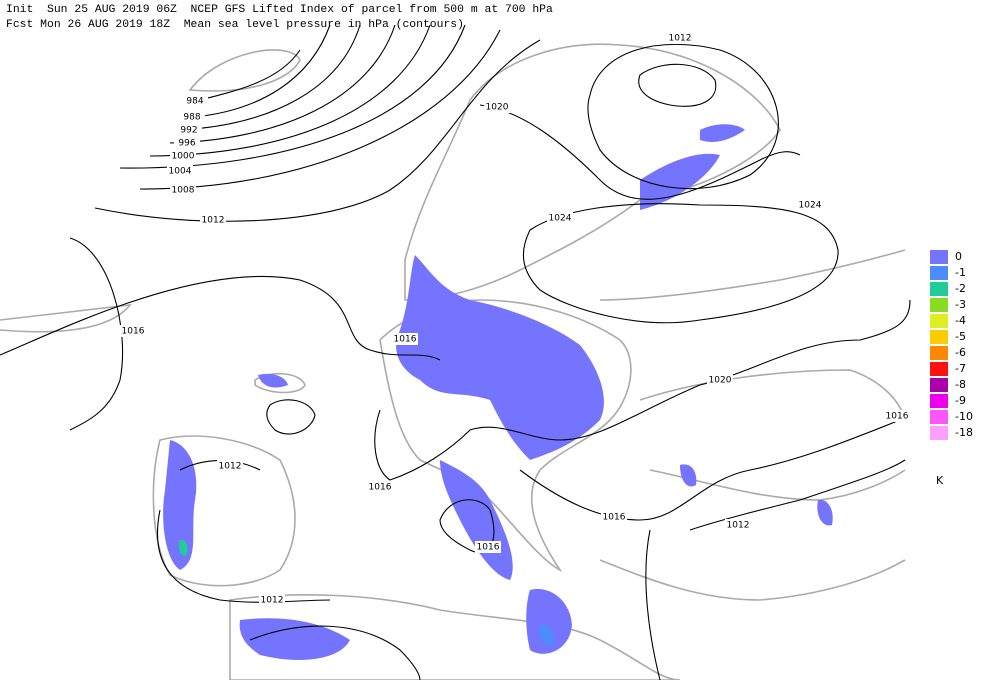 This screenshot has height=680, width=1000. I want to click on contour-label: 988, so click(191, 118).